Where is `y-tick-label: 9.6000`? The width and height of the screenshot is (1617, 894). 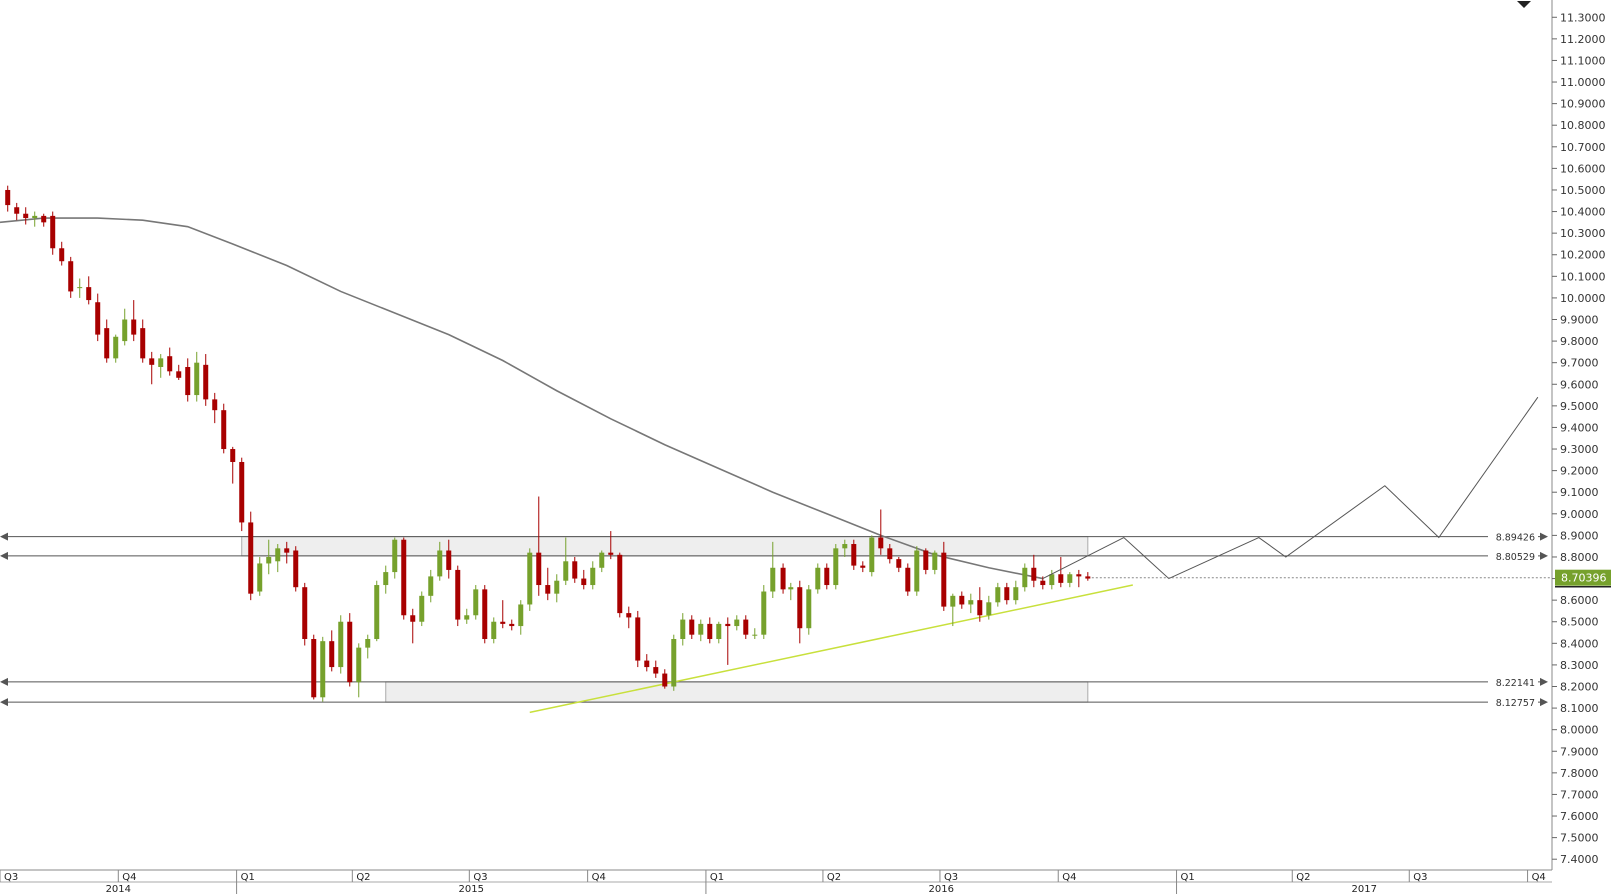
y-tick-label: 9.6000 is located at coordinates (1579, 384).